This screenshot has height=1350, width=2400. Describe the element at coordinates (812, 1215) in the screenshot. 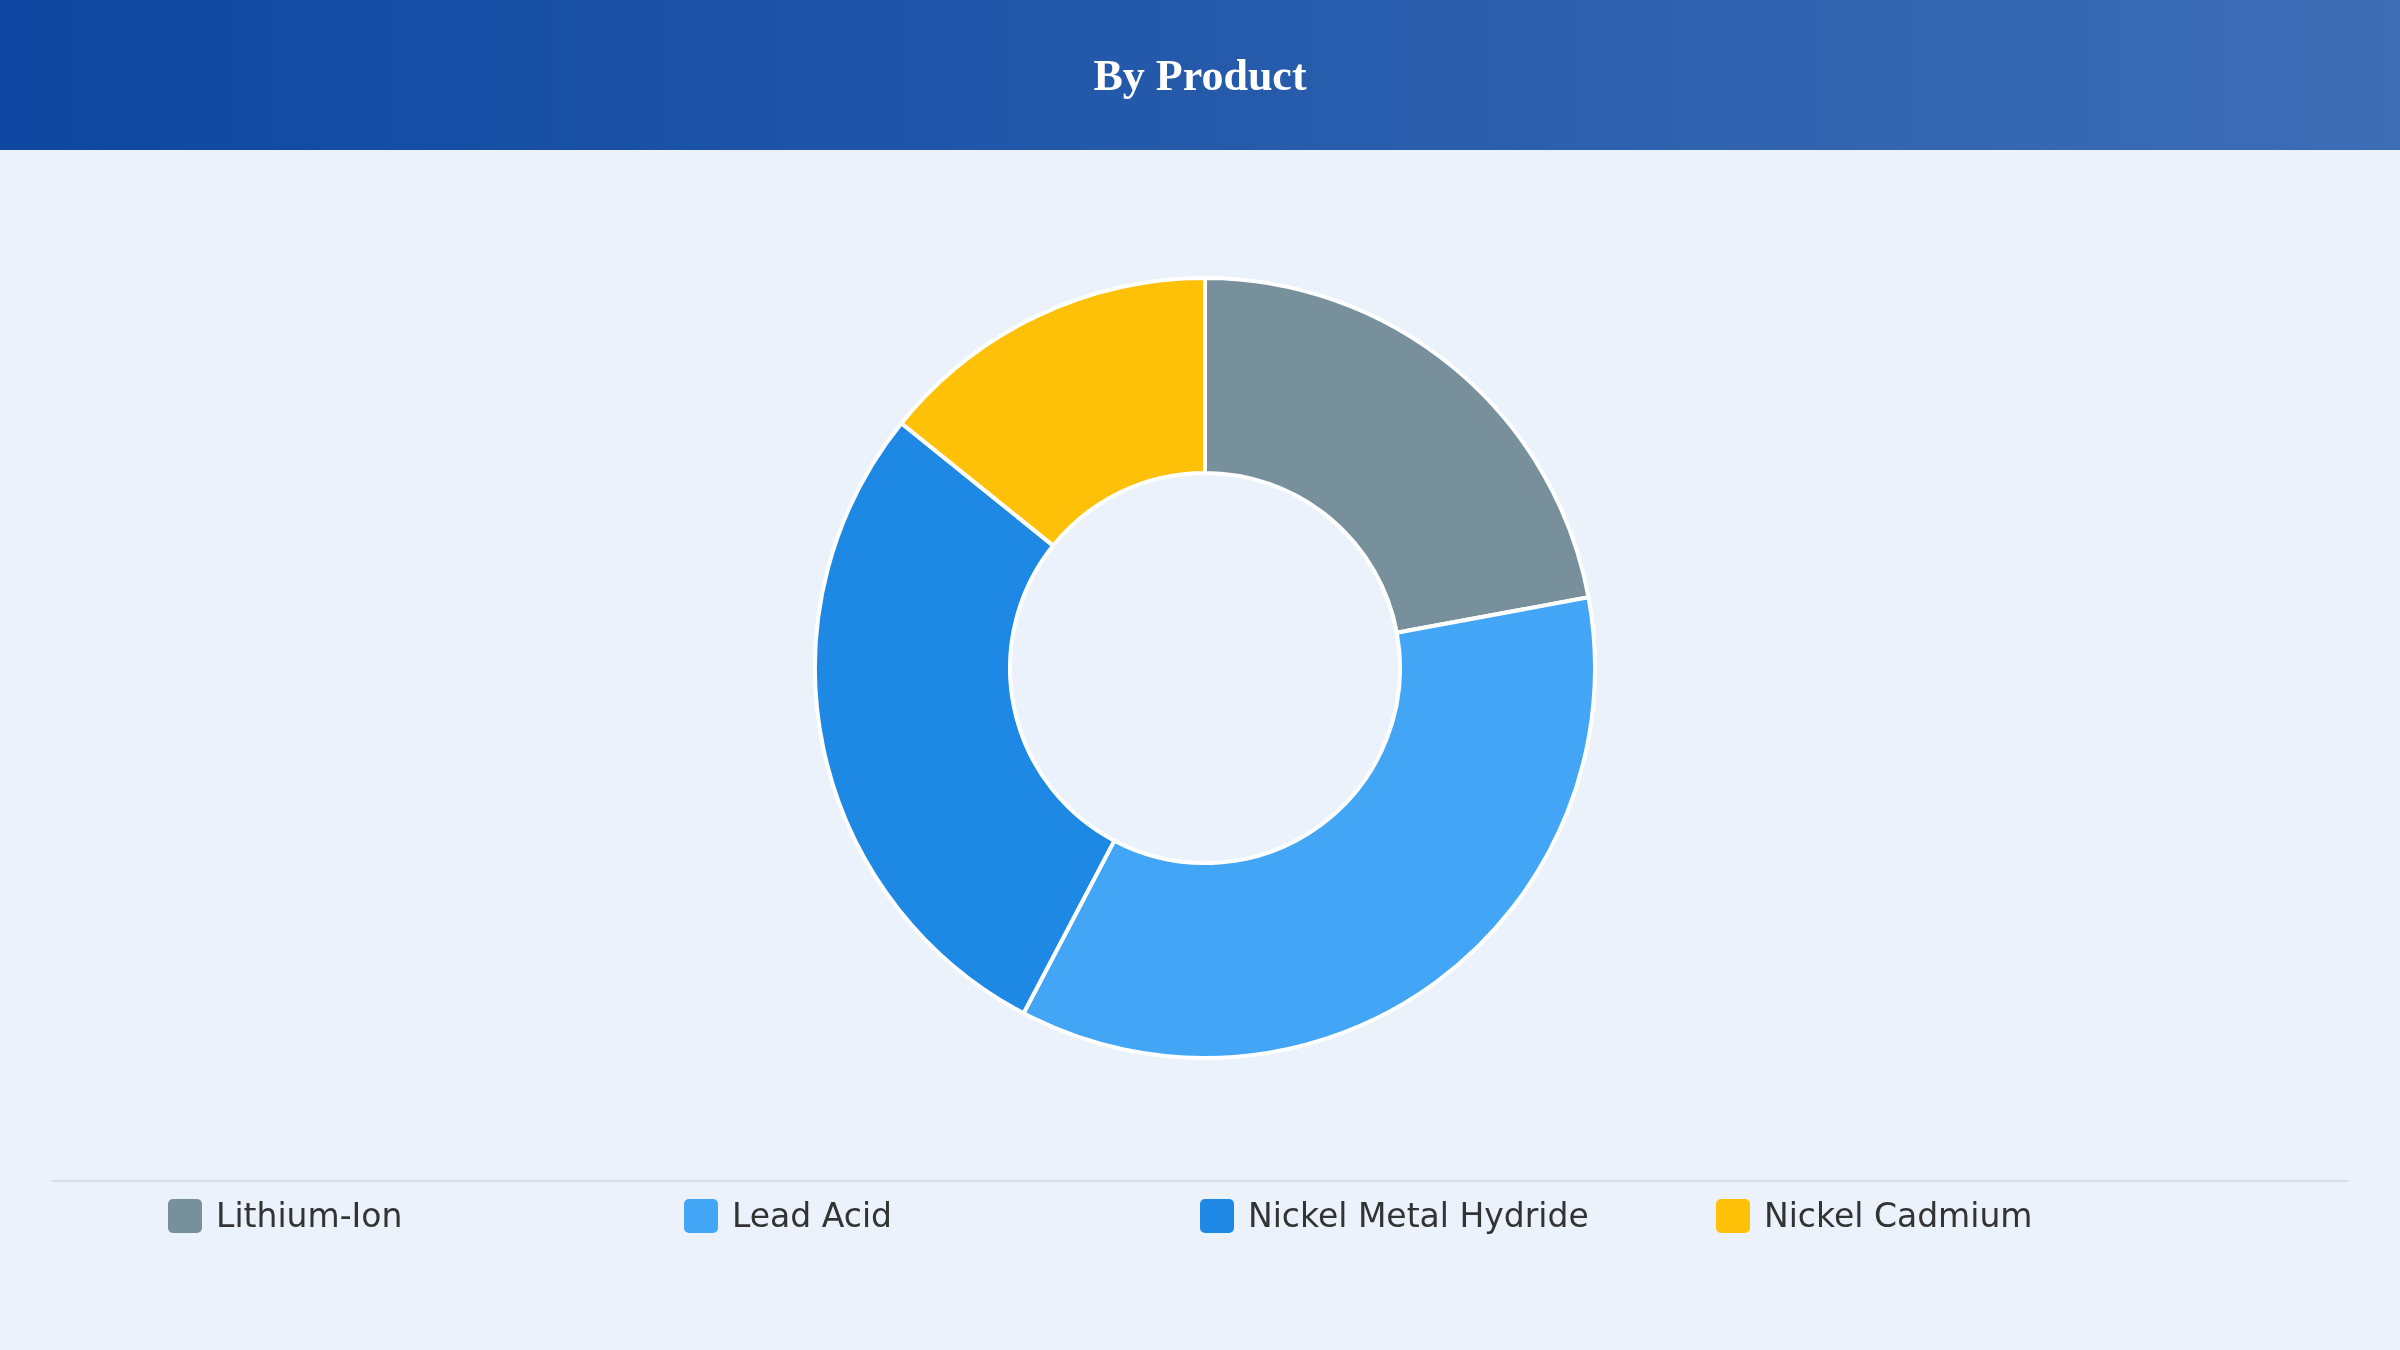

I see `legend-label: Lead Acid` at that location.